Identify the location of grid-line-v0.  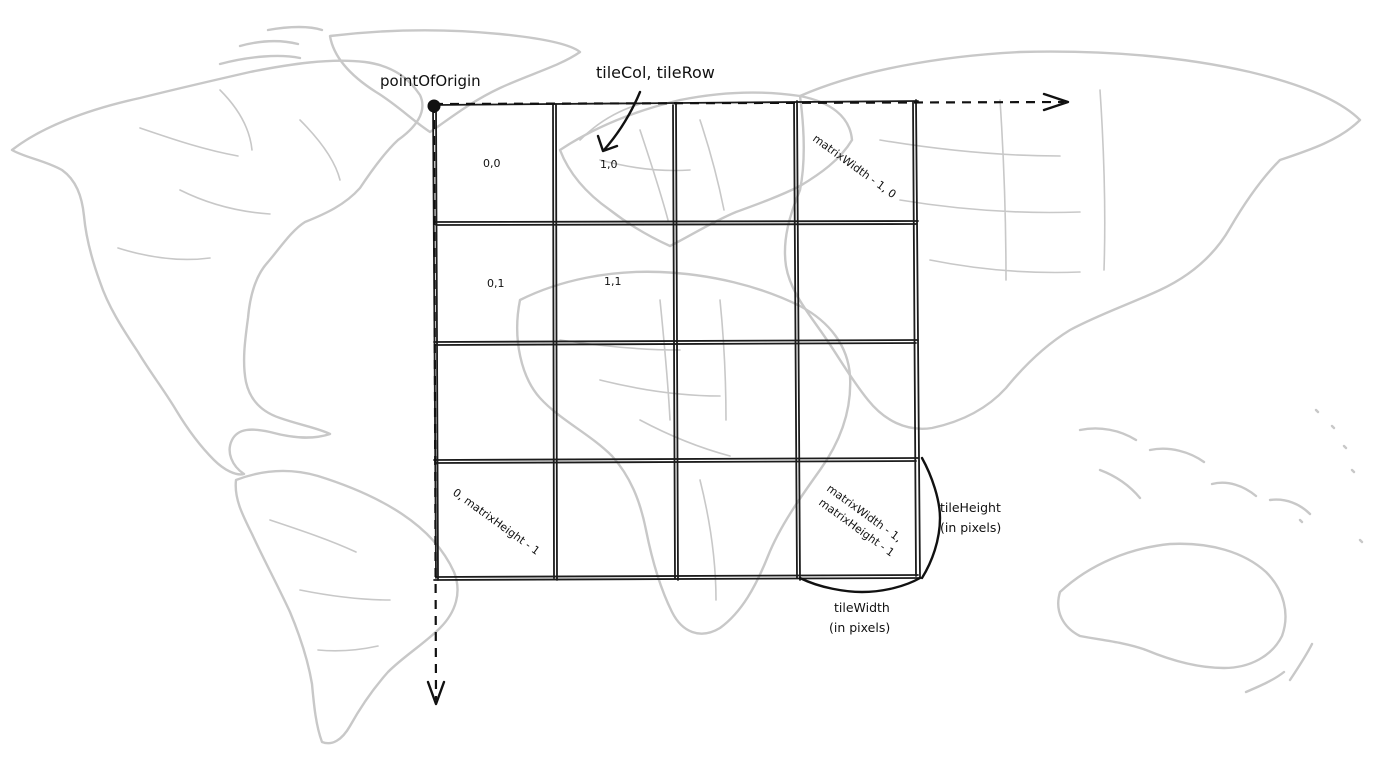
(437, 341).